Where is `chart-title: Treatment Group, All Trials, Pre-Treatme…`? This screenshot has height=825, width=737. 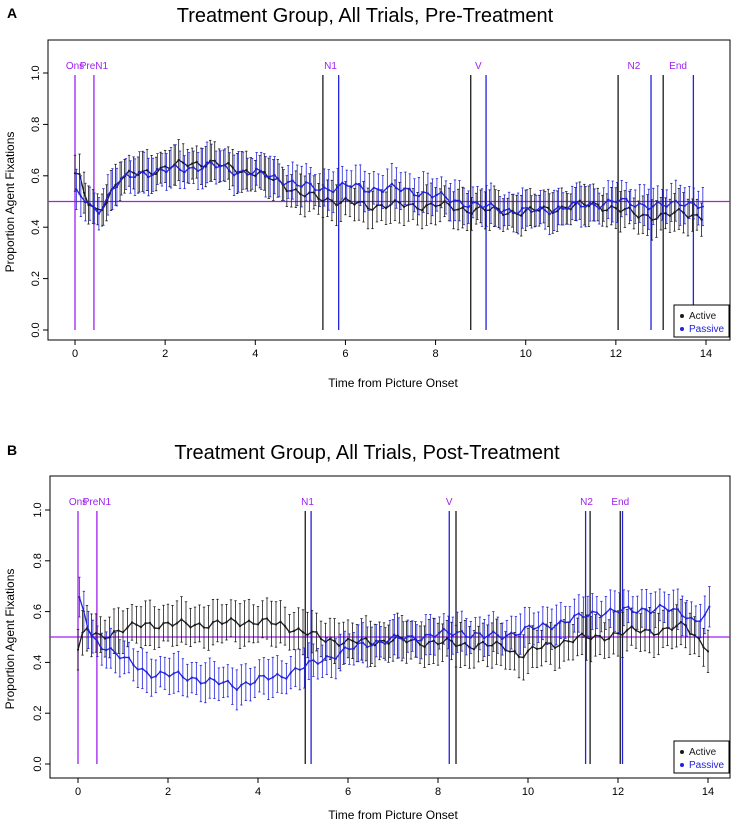
chart-title: Treatment Group, All Trials, Pre-Treatme… is located at coordinates (365, 16).